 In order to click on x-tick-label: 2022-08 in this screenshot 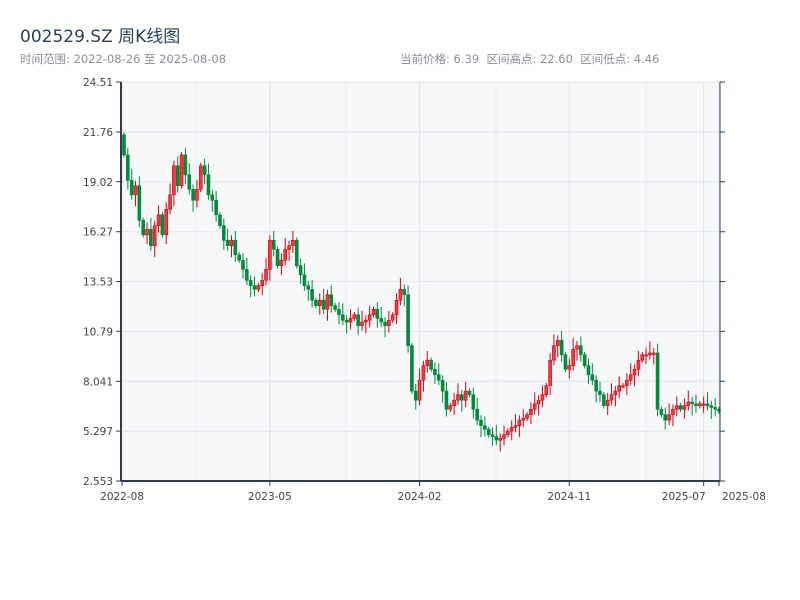, I will do `click(122, 497)`.